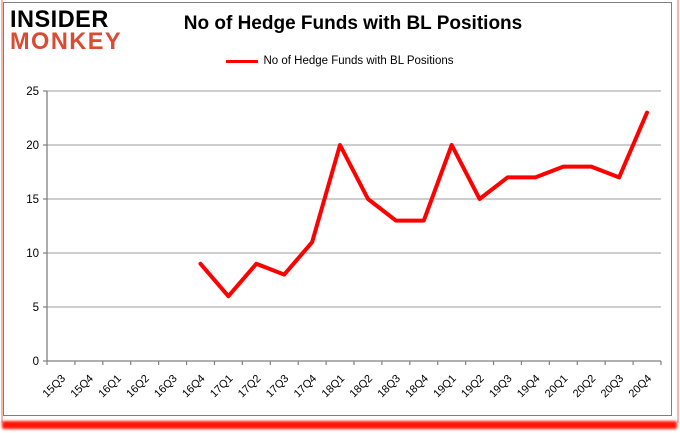  I want to click on legend: No of Hedge Funds with BL Positions, so click(340, 61).